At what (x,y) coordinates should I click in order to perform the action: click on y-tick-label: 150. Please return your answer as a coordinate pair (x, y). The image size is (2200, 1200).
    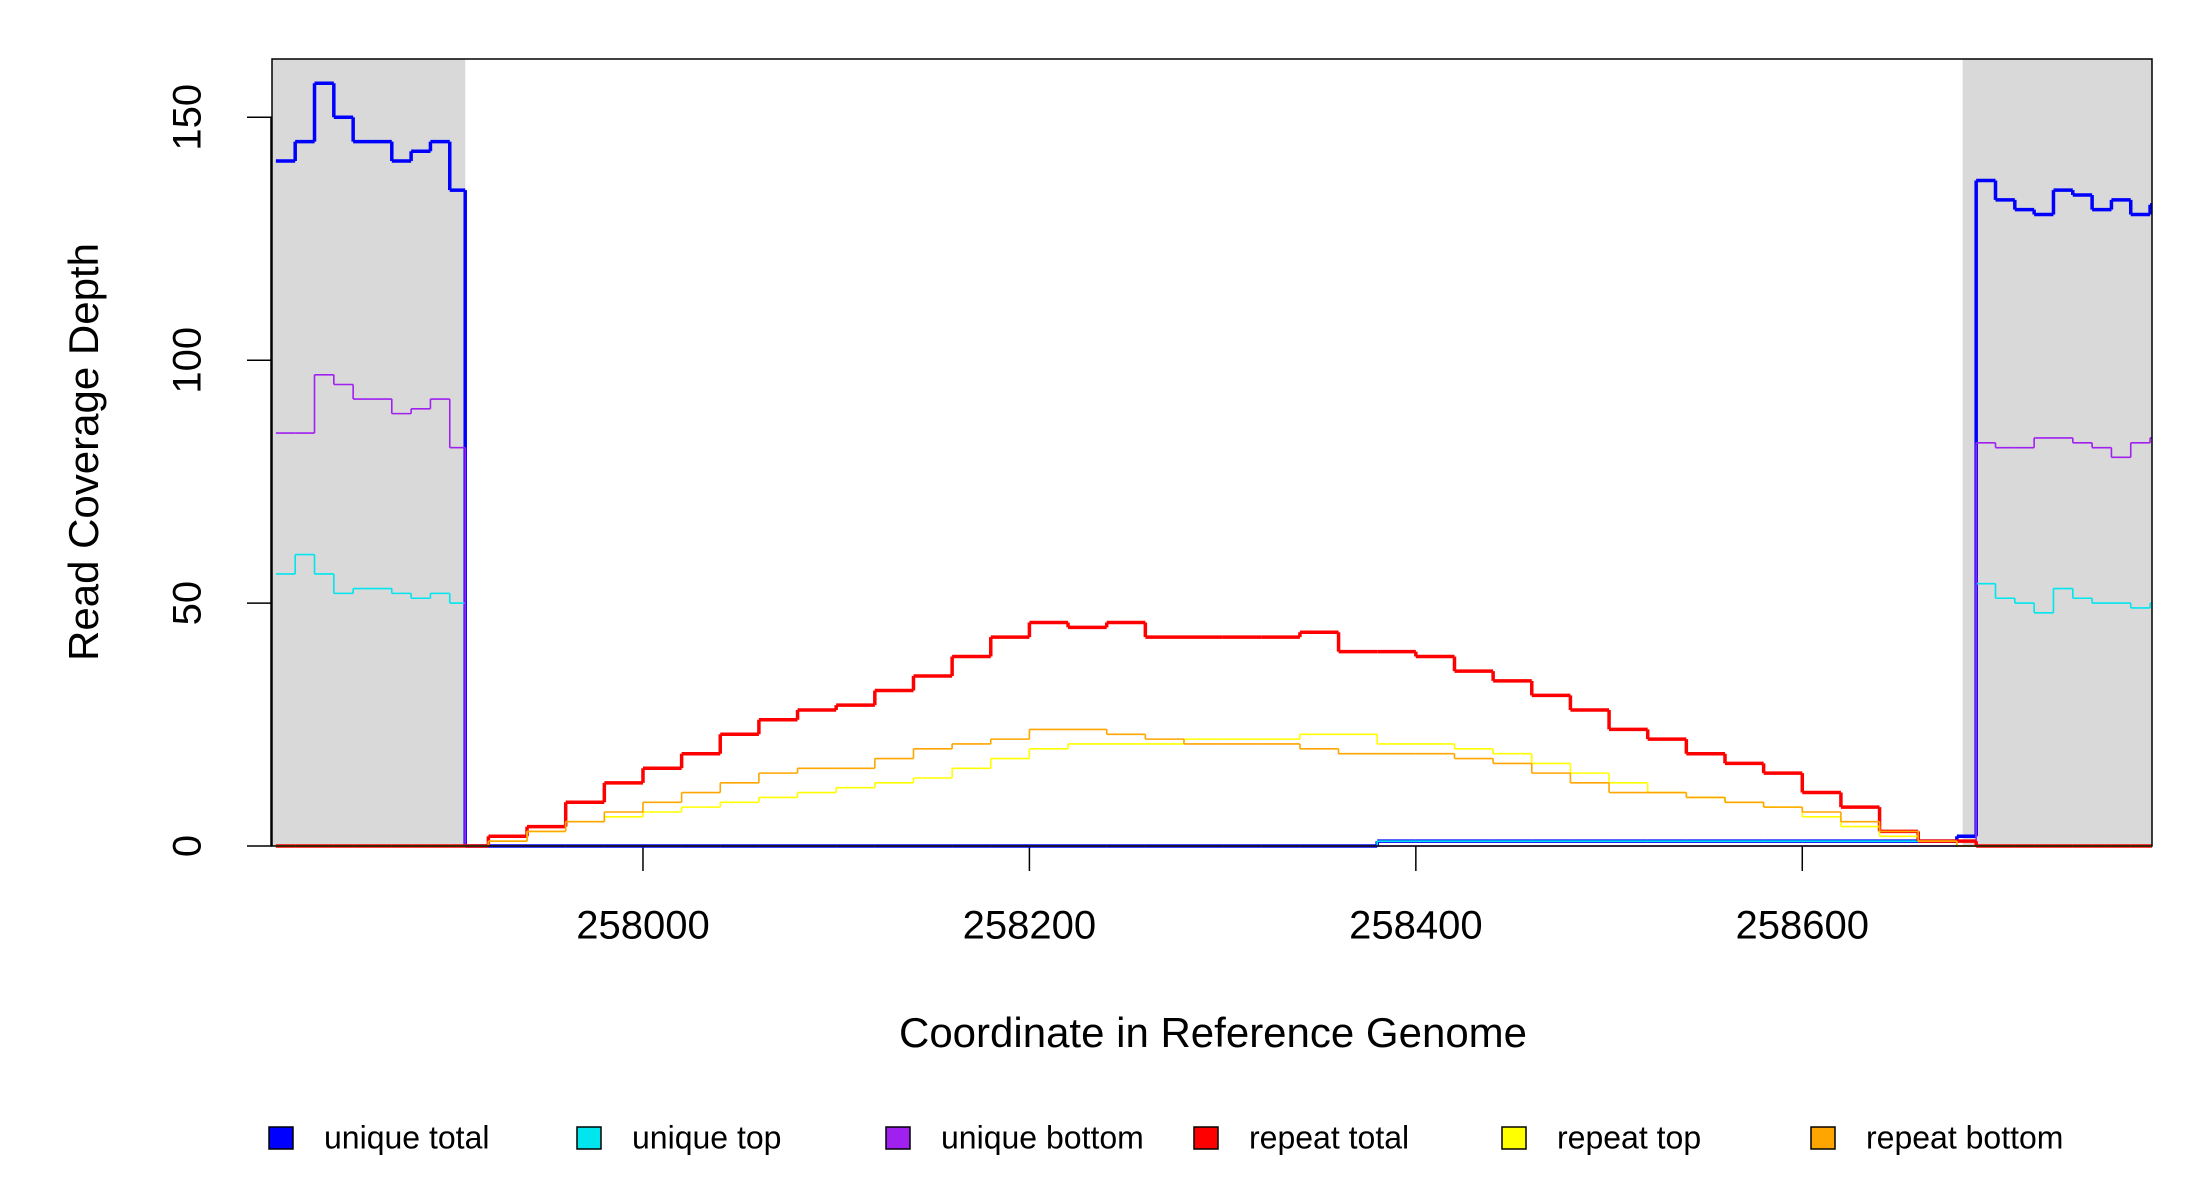
    Looking at the image, I should click on (188, 117).